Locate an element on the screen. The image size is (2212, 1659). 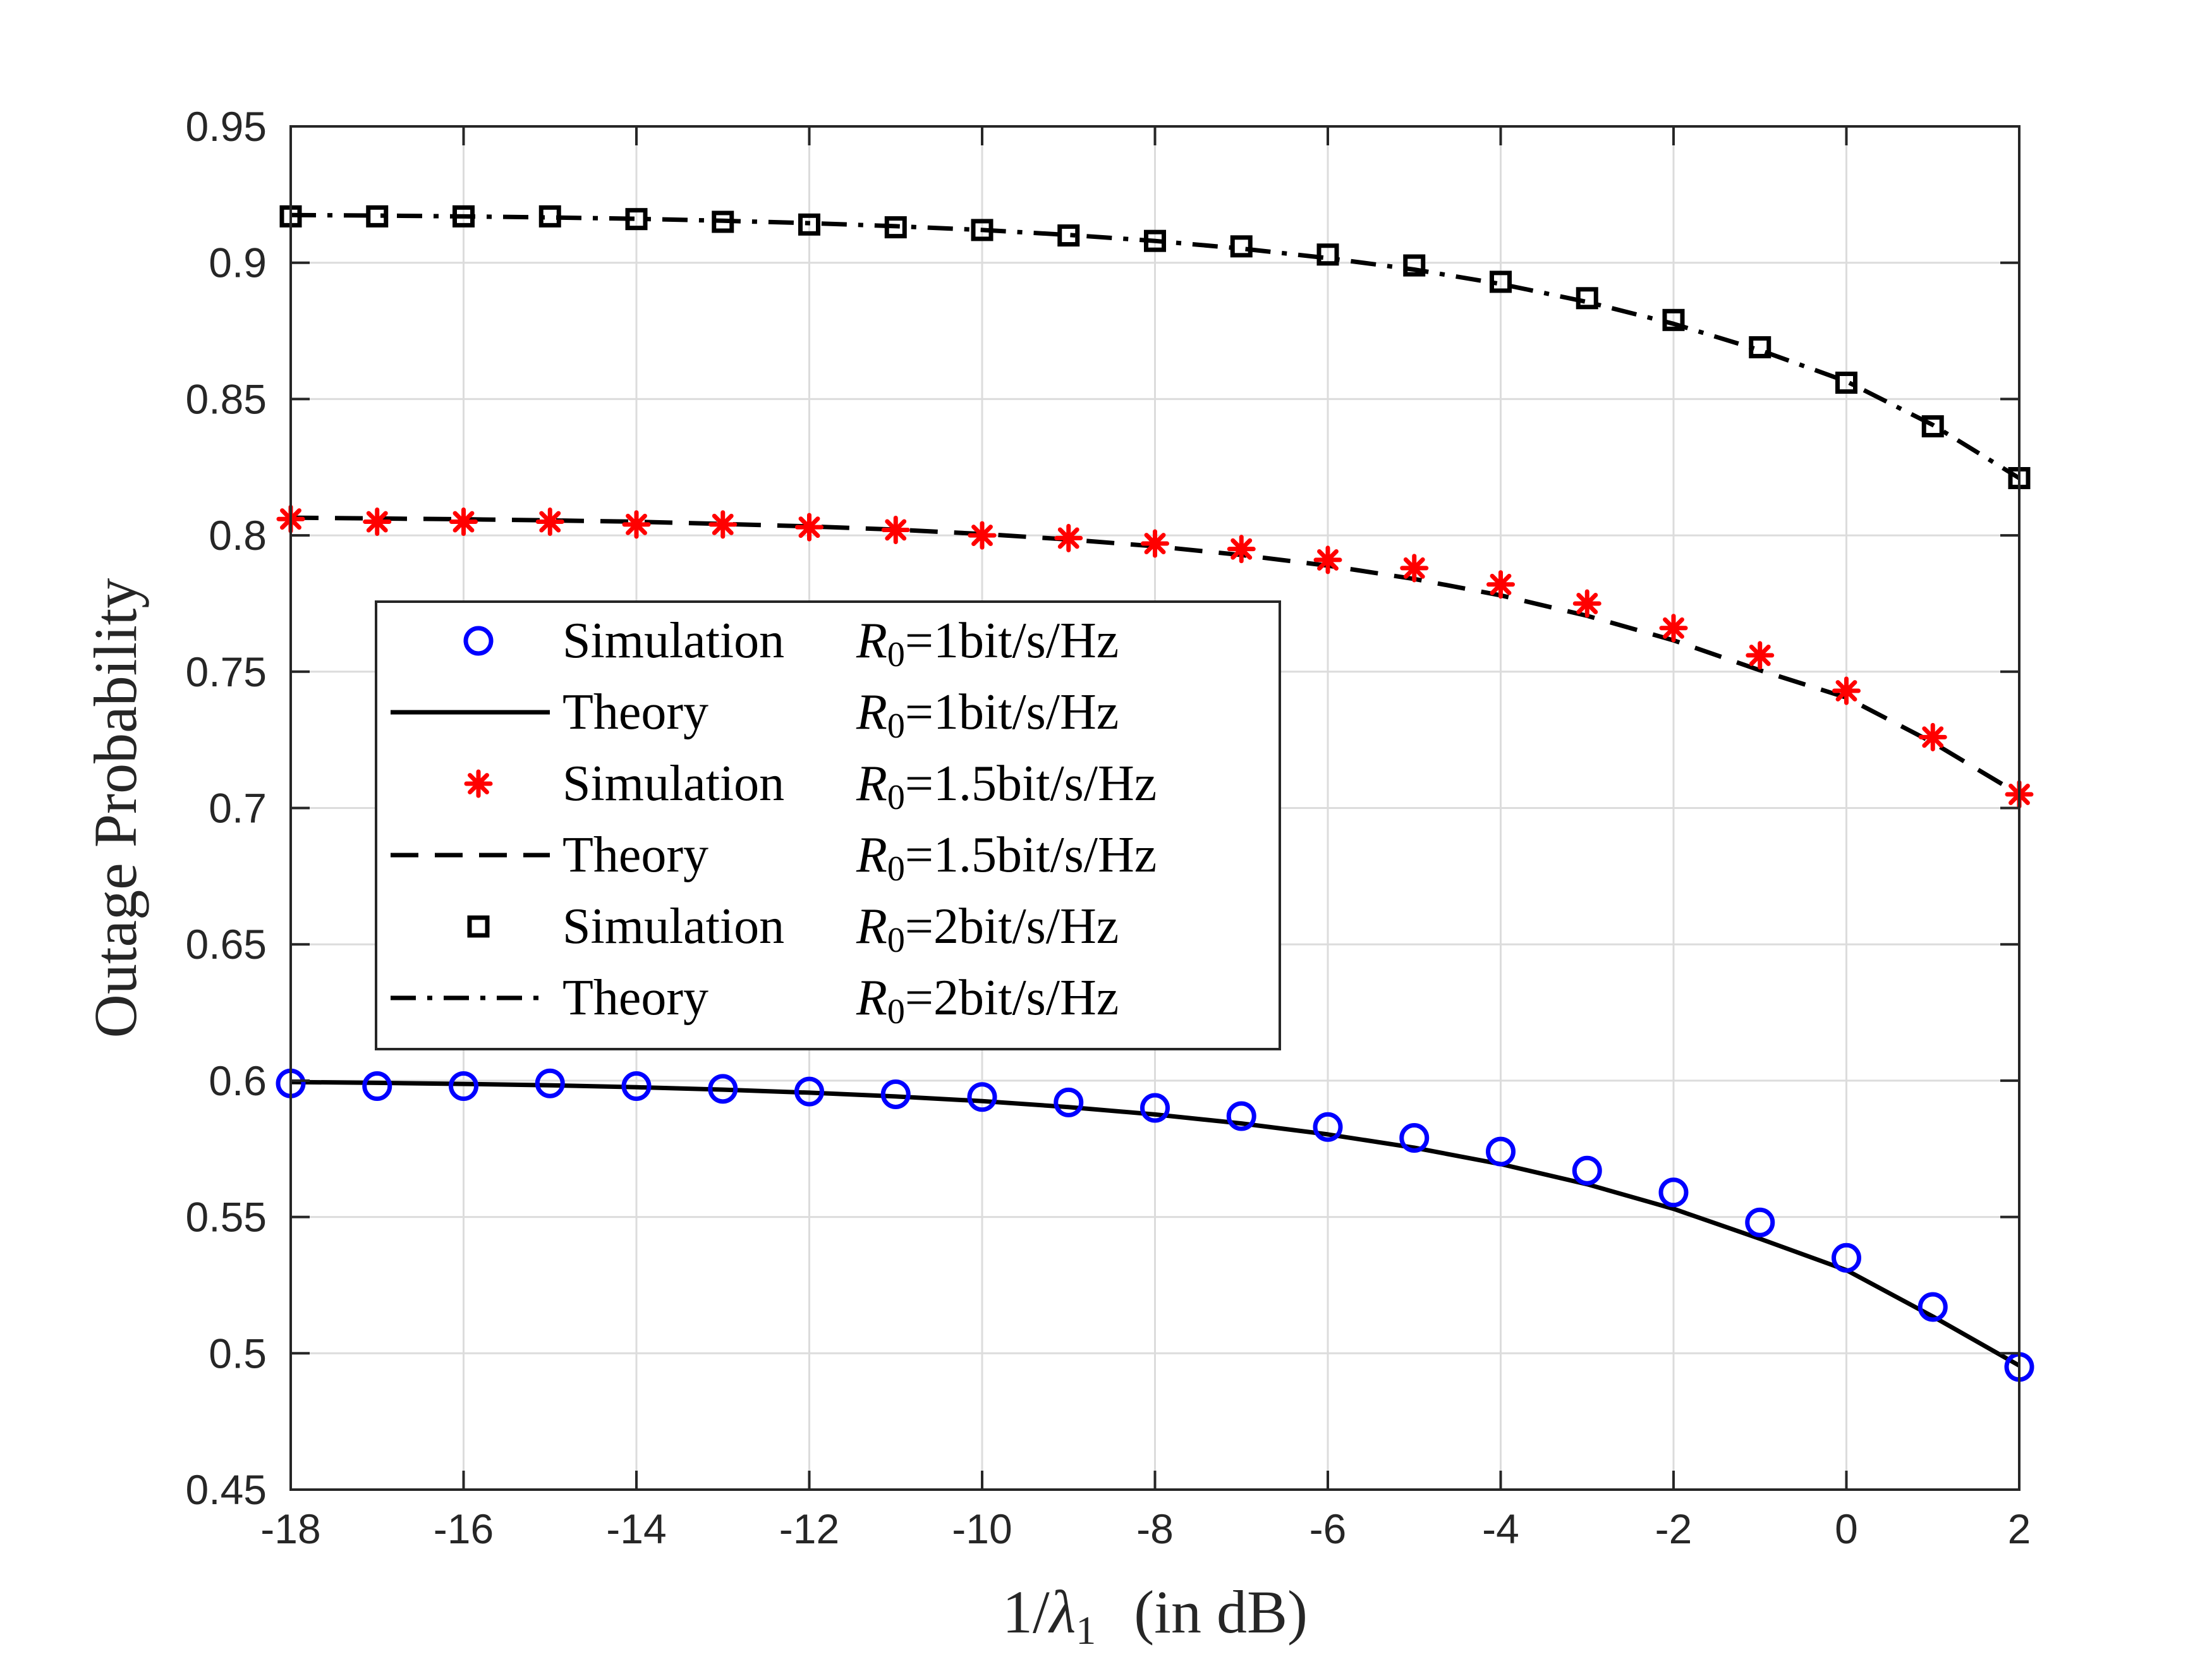
y-axis-title: Outage Probability is located at coordinates (115, 808).